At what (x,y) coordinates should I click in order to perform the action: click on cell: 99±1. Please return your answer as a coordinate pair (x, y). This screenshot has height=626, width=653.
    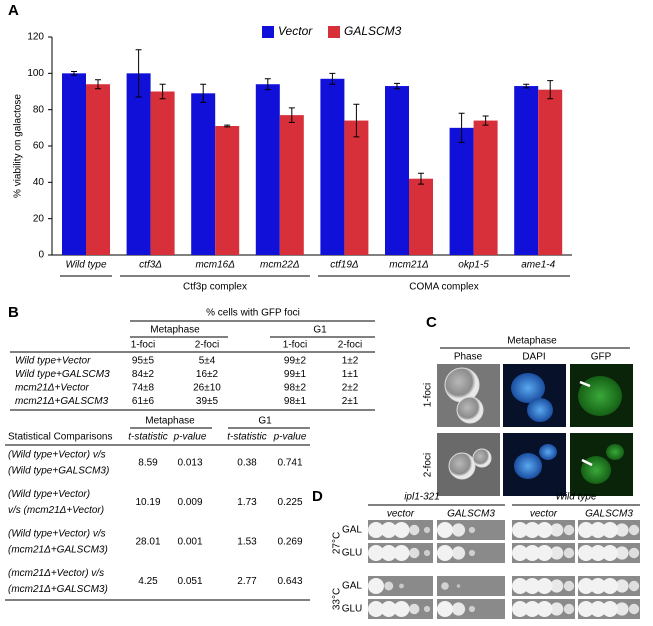
    Looking at the image, I should click on (295, 374).